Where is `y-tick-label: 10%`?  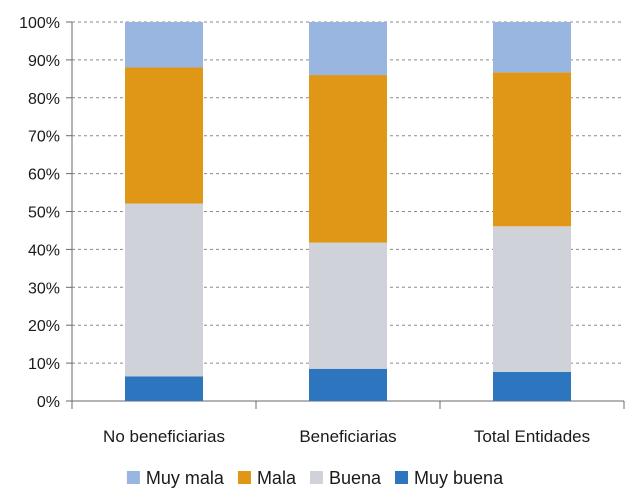 y-tick-label: 10% is located at coordinates (44, 364).